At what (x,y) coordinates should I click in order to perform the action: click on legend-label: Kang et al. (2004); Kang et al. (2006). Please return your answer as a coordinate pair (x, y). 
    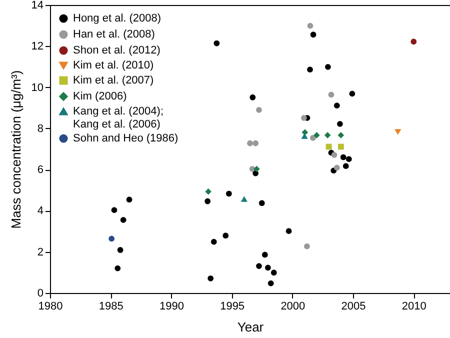
    Looking at the image, I should click on (118, 118).